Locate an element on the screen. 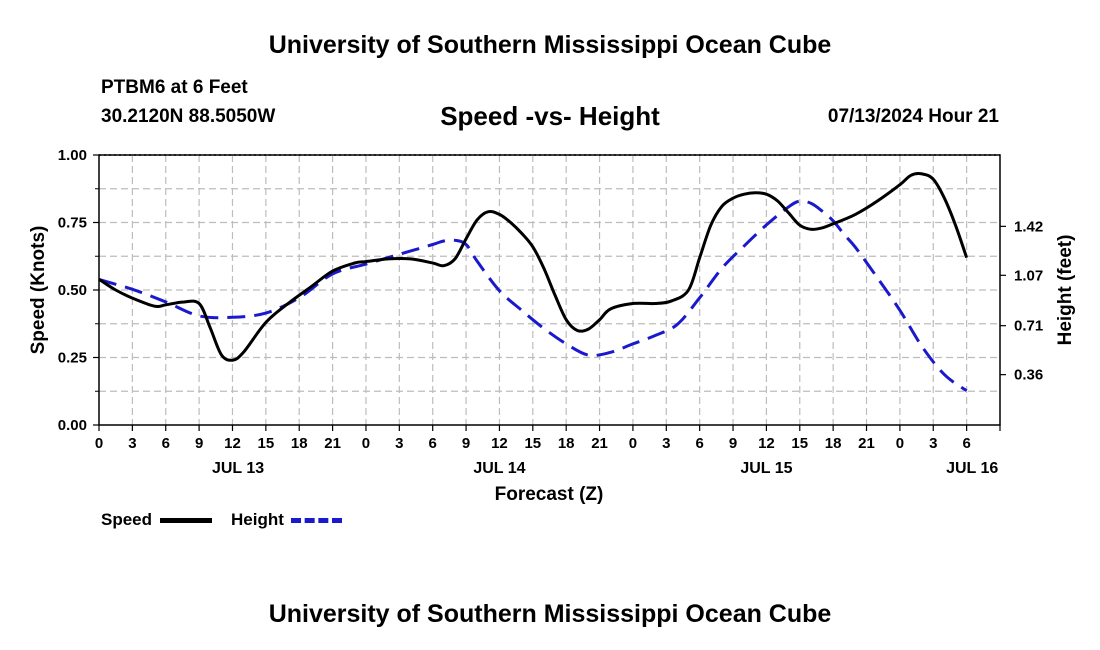 The width and height of the screenshot is (1100, 650). x-axis-label: Forecast (Z) is located at coordinates (549, 494).